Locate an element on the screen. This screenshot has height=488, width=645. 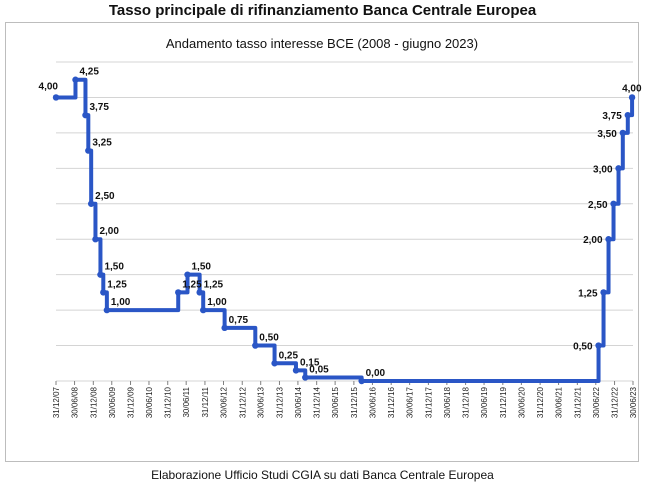
data-label: 0,25 is located at coordinates (289, 355).